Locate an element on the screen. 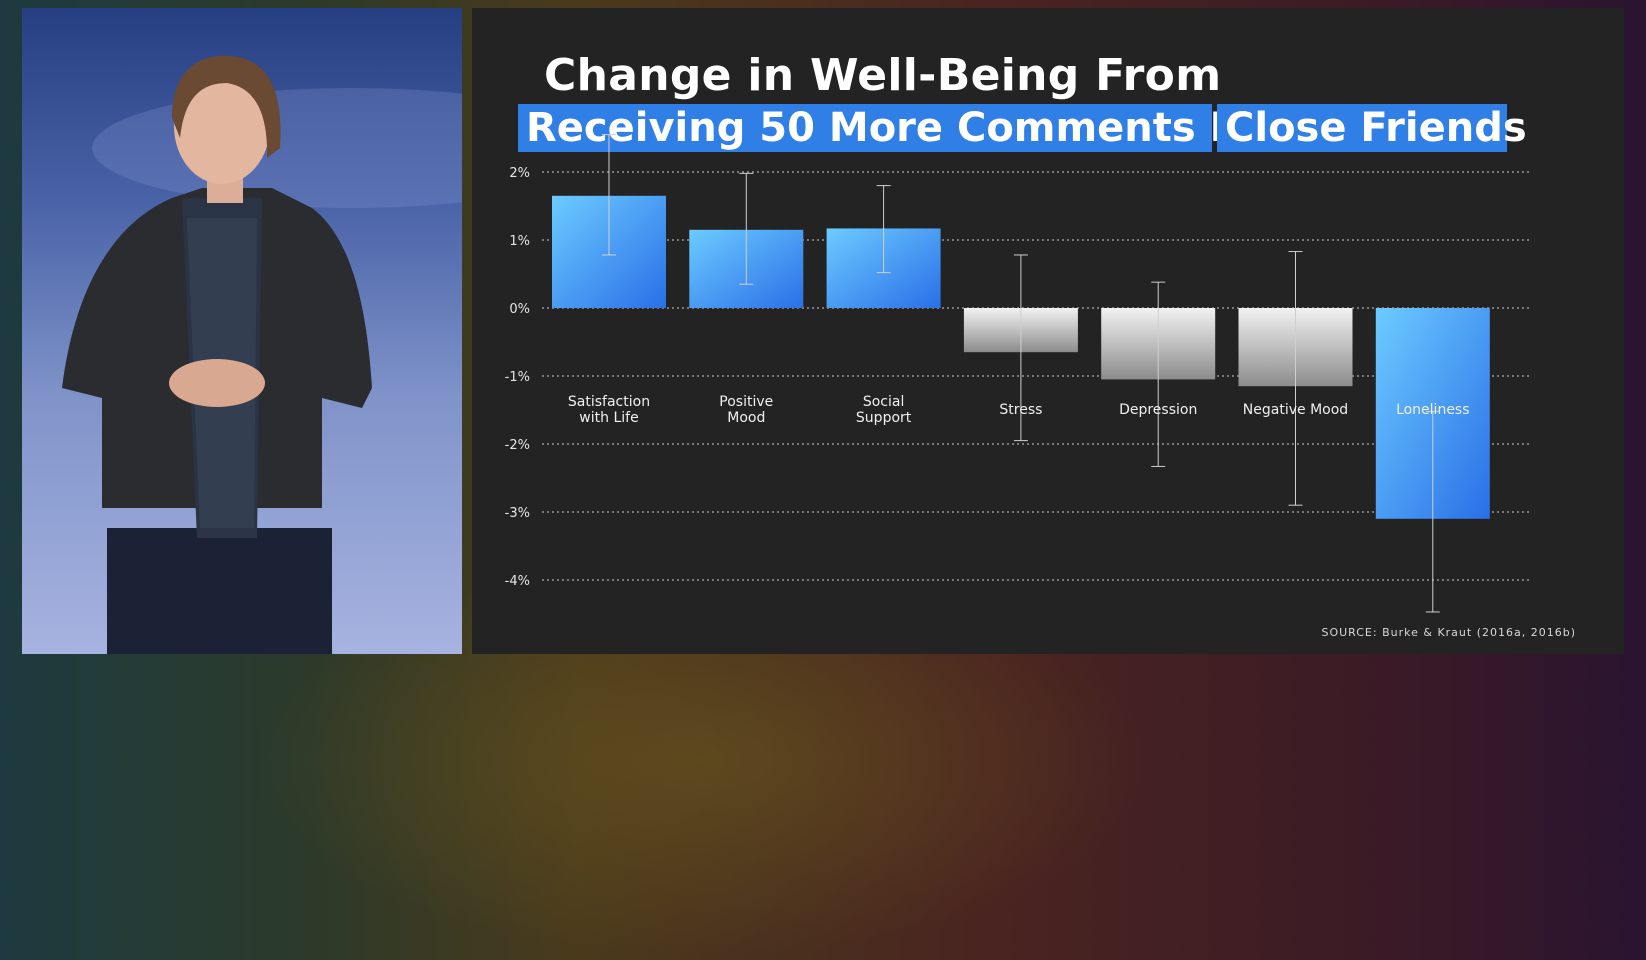 This screenshot has width=1646, height=960. slide-title: Change in Well-Being From is located at coordinates (883, 75).